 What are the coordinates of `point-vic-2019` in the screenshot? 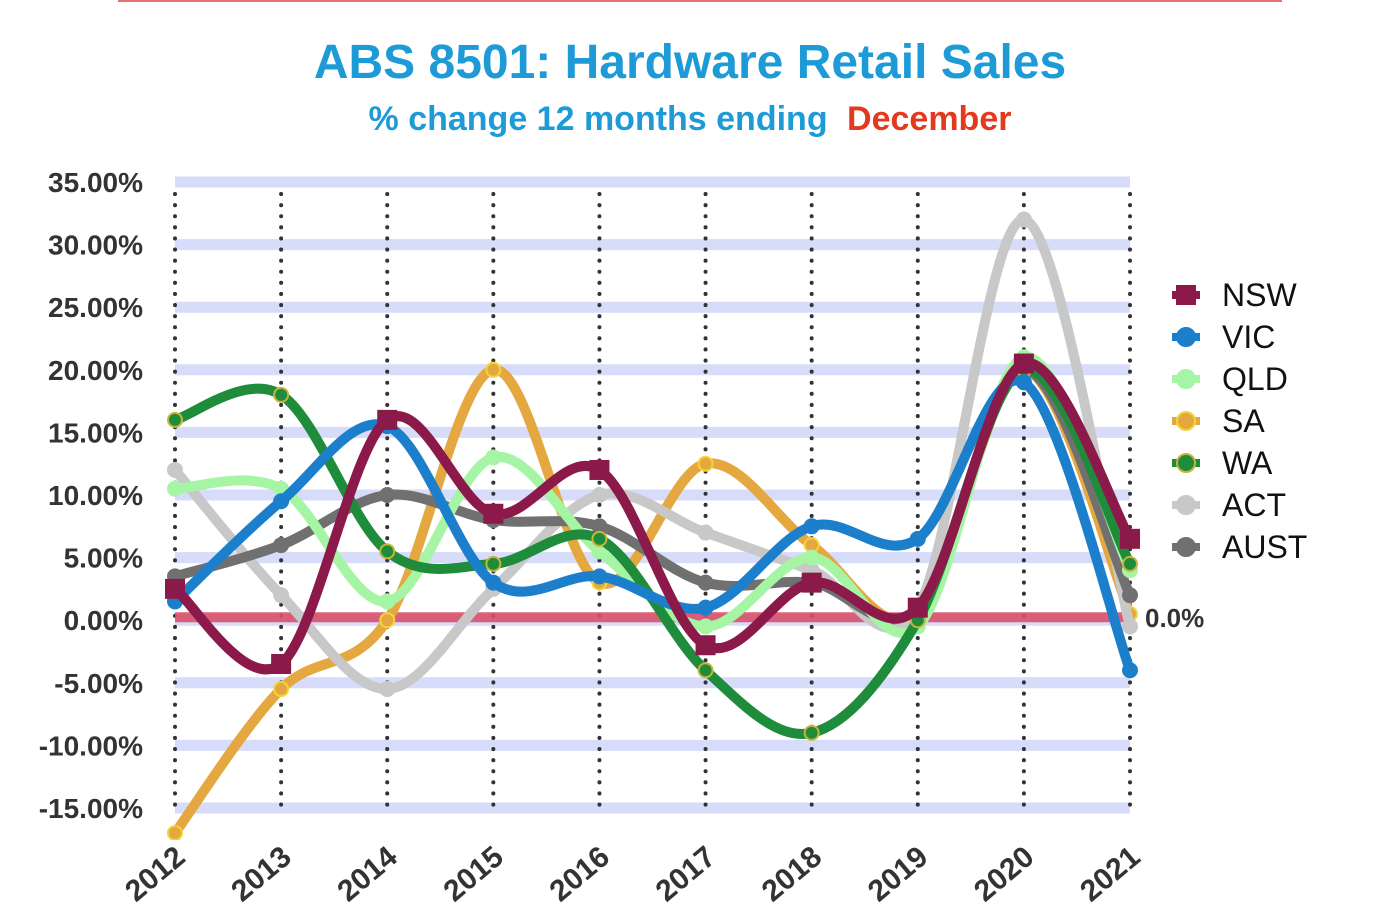 It's located at (917, 538).